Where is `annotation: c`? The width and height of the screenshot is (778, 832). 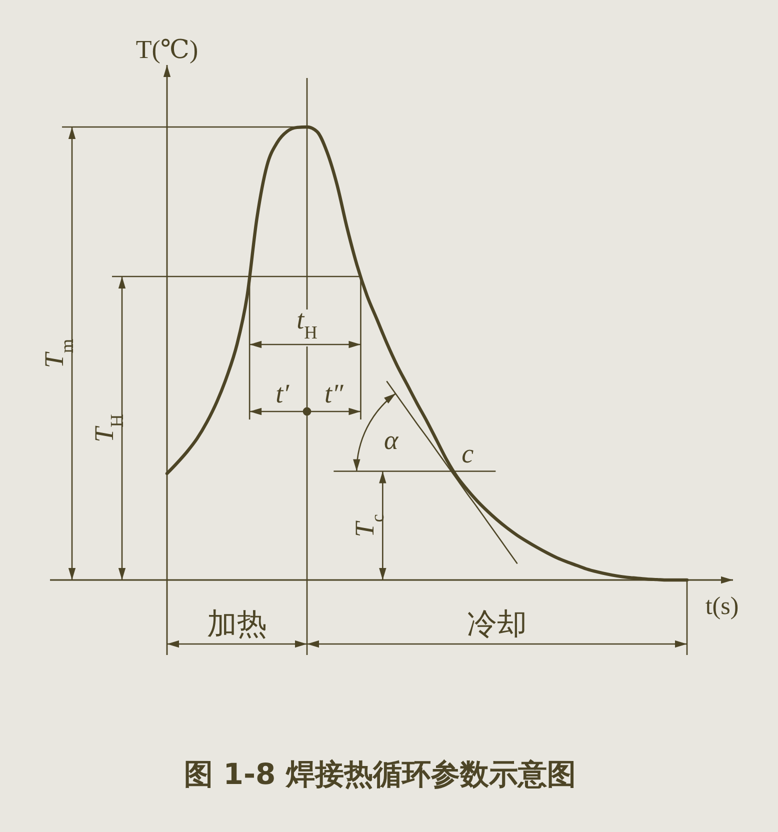 annotation: c is located at coordinates (468, 453).